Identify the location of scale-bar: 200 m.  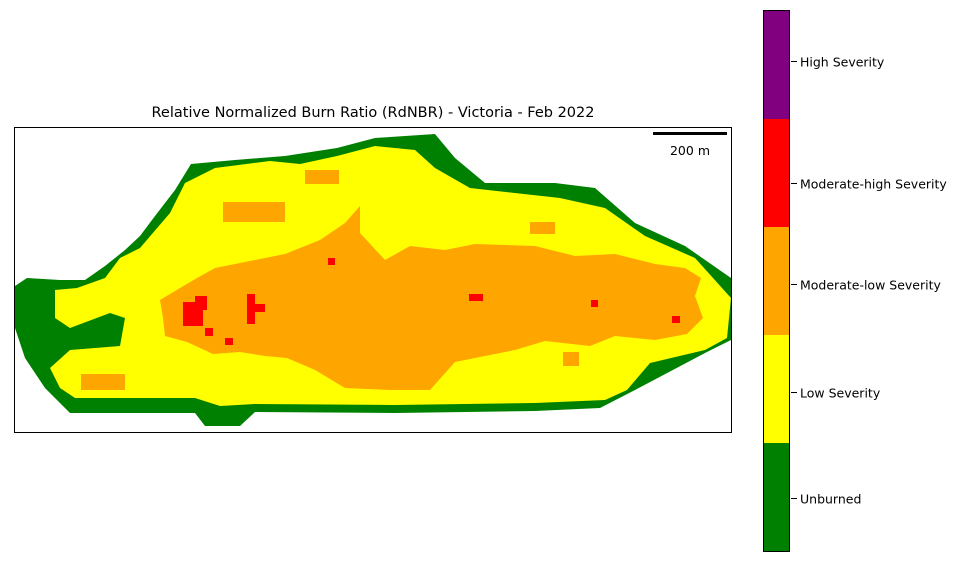
(690, 144).